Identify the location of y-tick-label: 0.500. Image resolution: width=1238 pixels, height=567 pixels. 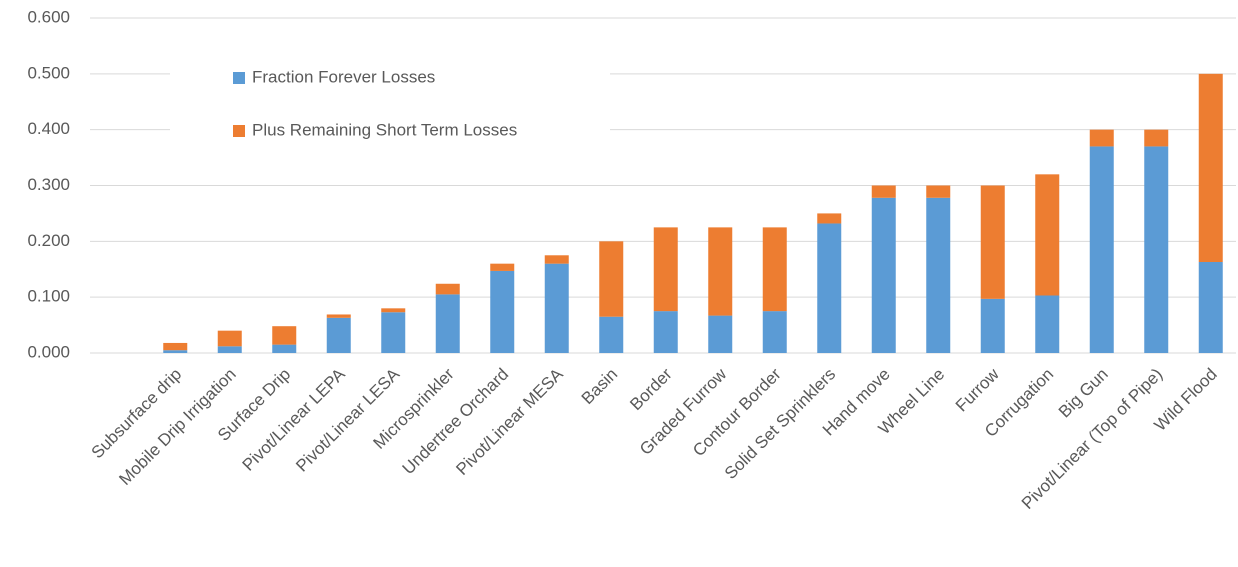
(48, 72).